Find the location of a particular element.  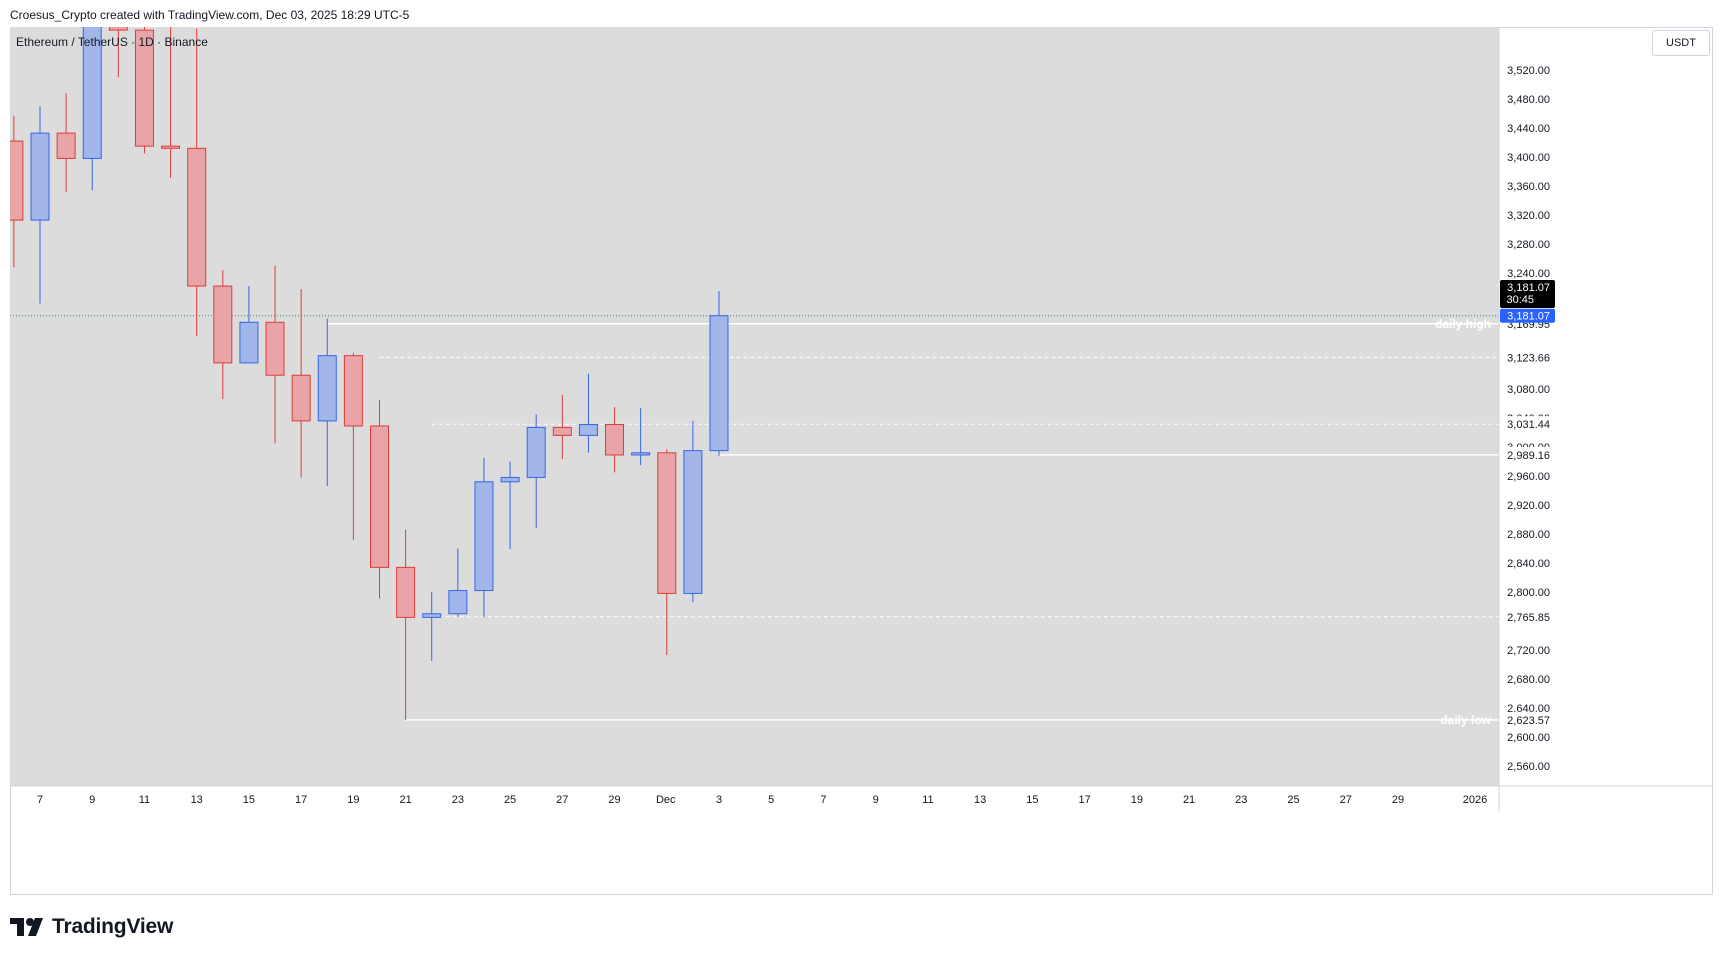

countdown-price-label: 3,181.07 is located at coordinates (1528, 288).